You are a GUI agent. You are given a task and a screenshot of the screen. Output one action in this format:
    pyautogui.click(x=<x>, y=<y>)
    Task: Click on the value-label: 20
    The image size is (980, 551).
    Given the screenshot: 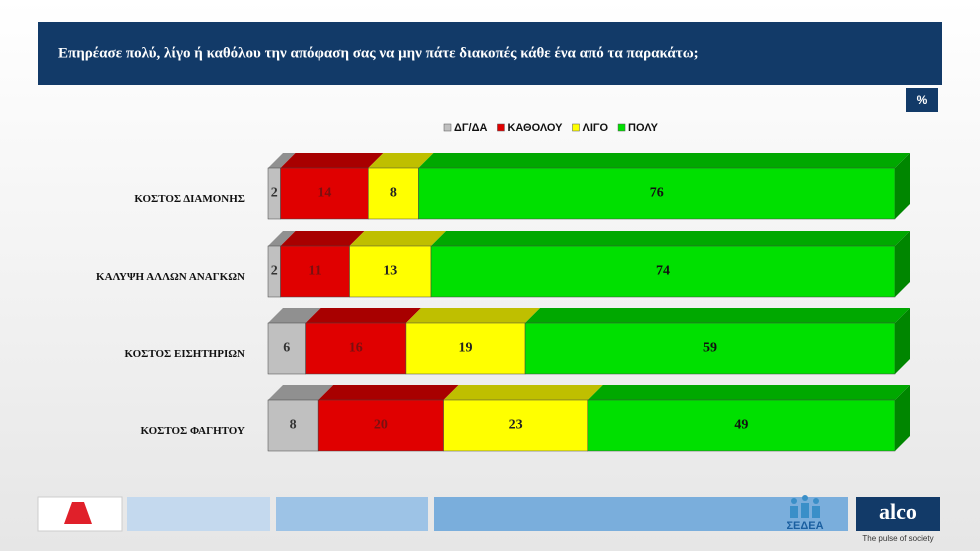 What is the action you would take?
    pyautogui.click(x=381, y=425)
    